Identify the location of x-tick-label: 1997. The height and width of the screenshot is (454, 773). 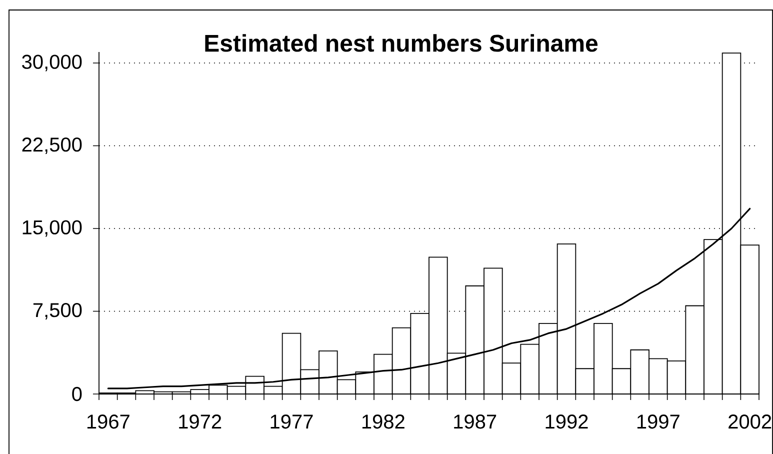
(658, 421).